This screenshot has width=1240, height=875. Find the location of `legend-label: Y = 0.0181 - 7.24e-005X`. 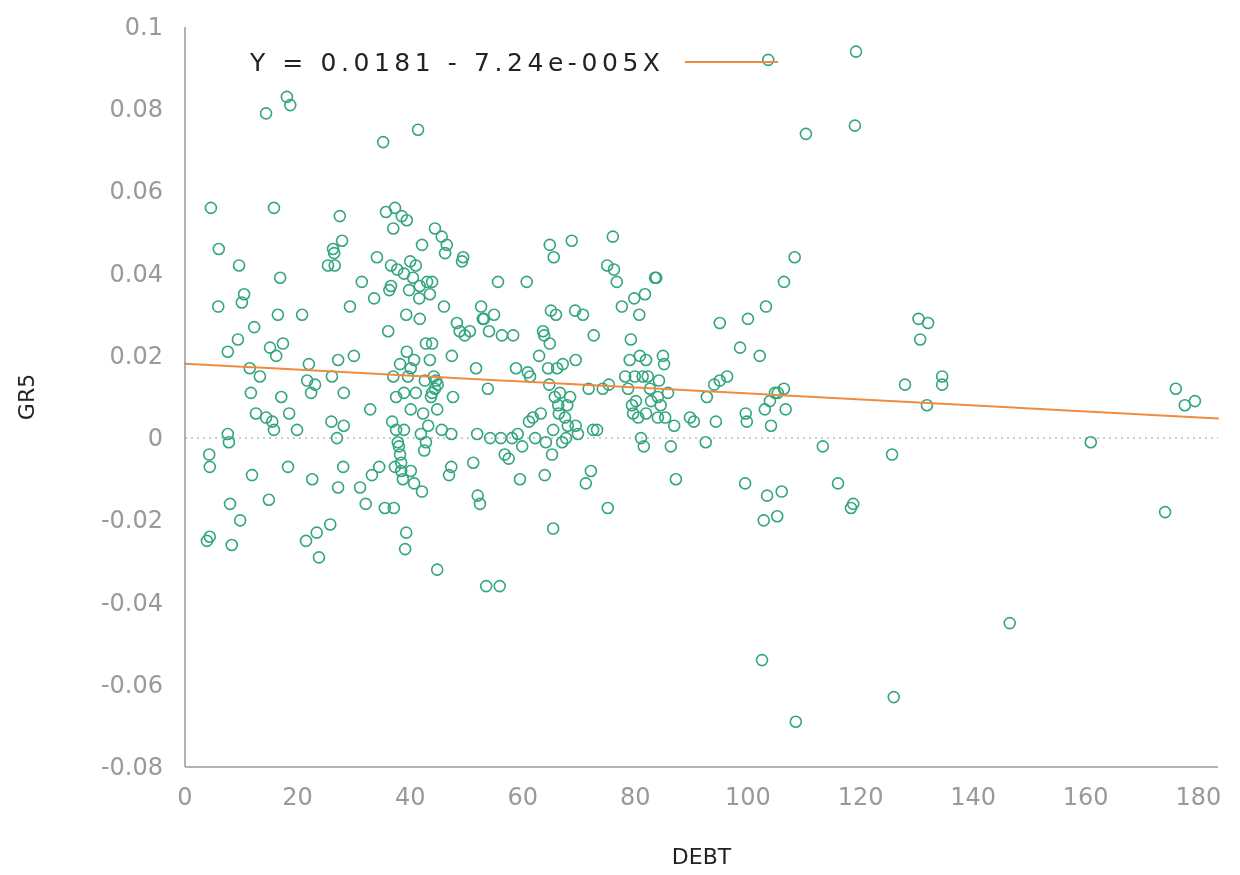

legend-label: Y = 0.0181 - 7.24e-005X is located at coordinates (454, 62).